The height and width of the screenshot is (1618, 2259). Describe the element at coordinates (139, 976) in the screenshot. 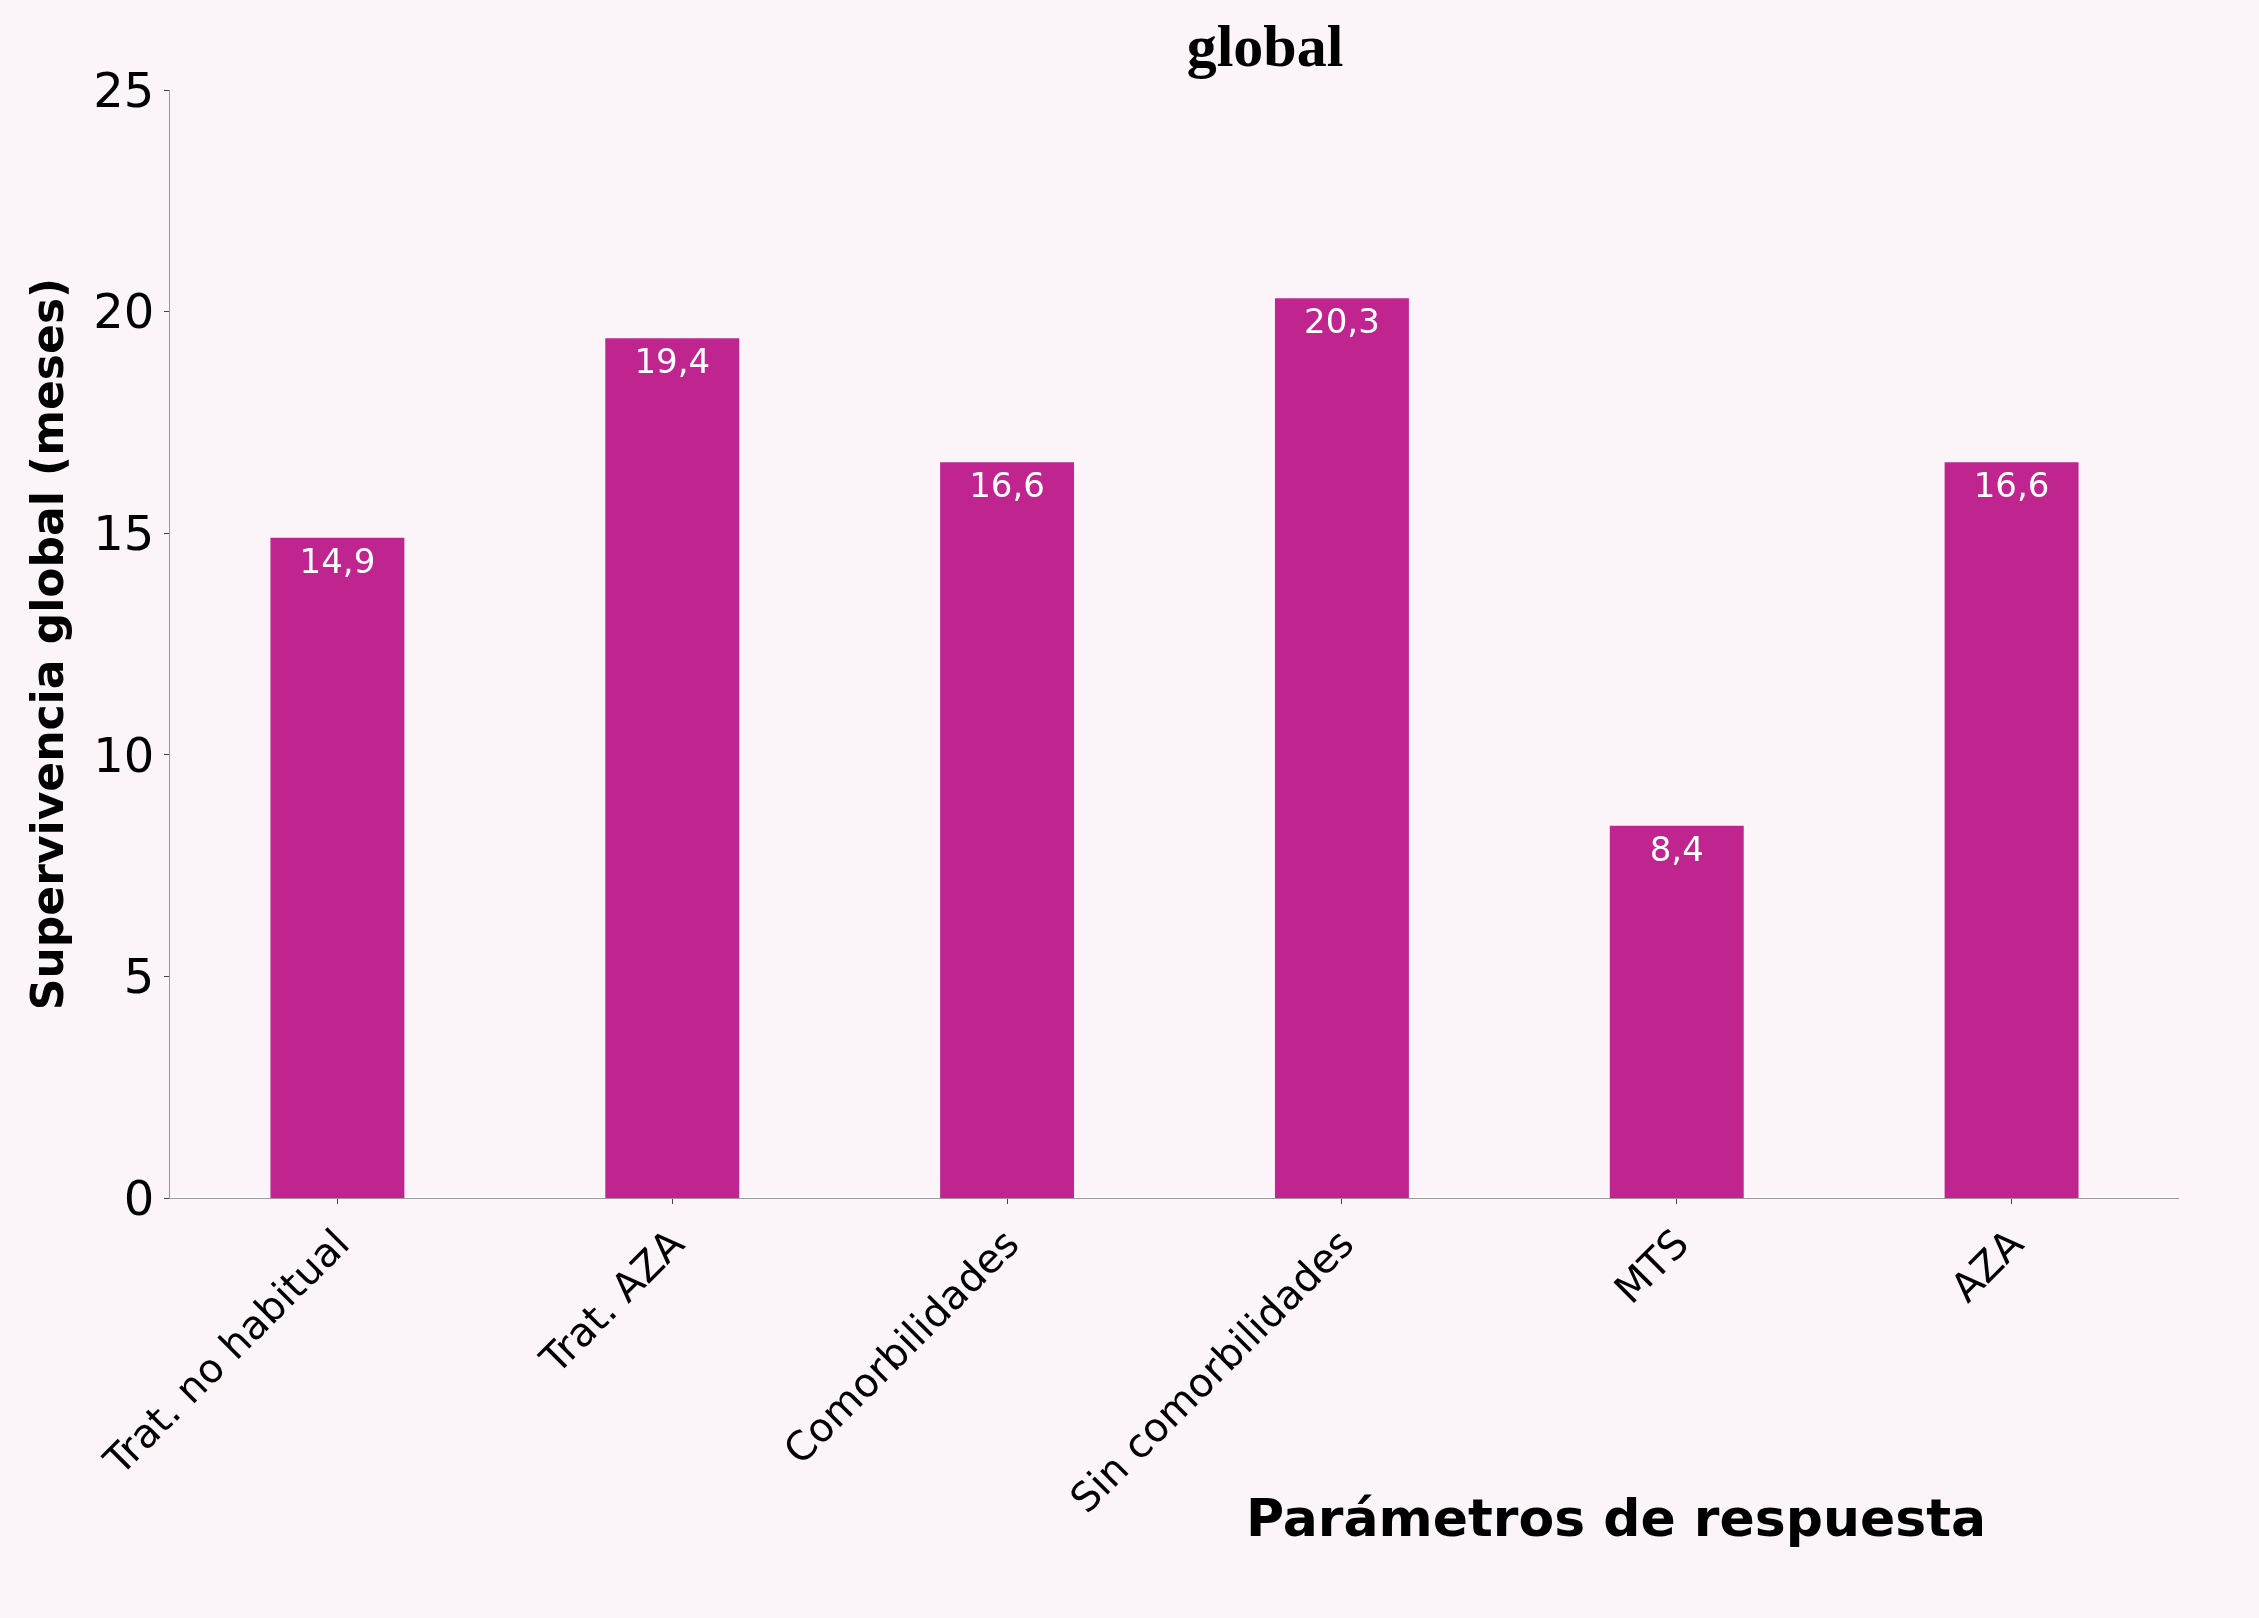

I see `y-tick-label: 5` at that location.